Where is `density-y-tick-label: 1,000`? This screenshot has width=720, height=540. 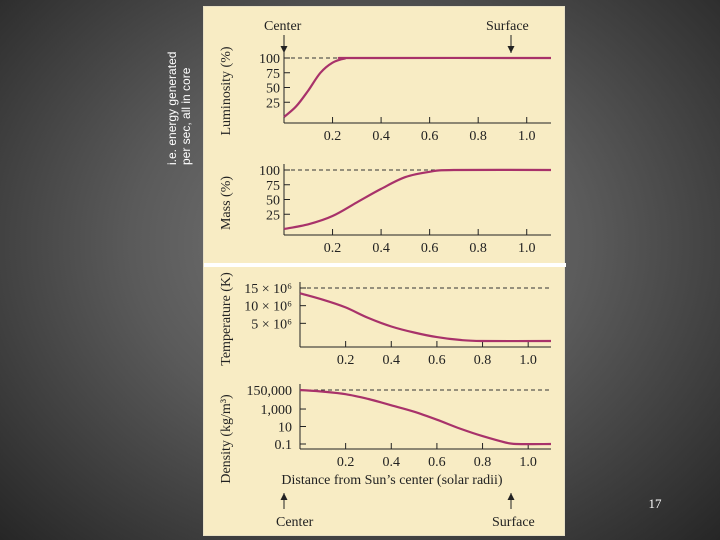
density-y-tick-label: 1,000 is located at coordinates (277, 410).